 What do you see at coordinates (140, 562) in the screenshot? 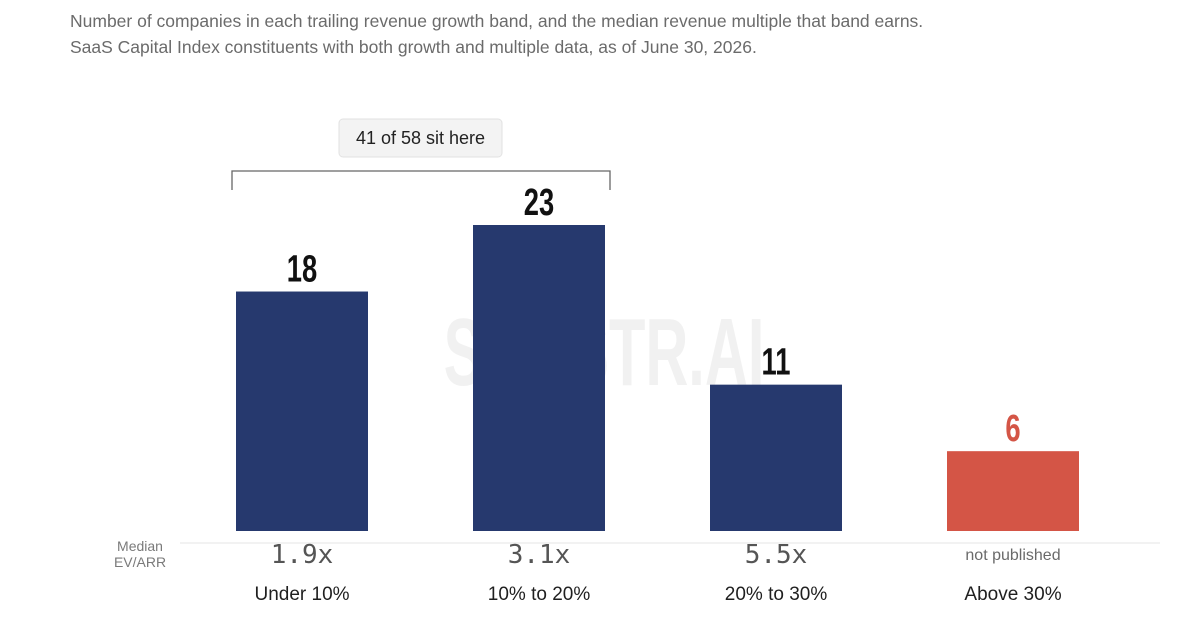
I see `multiple-row-label-line2: EV/ARR` at bounding box center [140, 562].